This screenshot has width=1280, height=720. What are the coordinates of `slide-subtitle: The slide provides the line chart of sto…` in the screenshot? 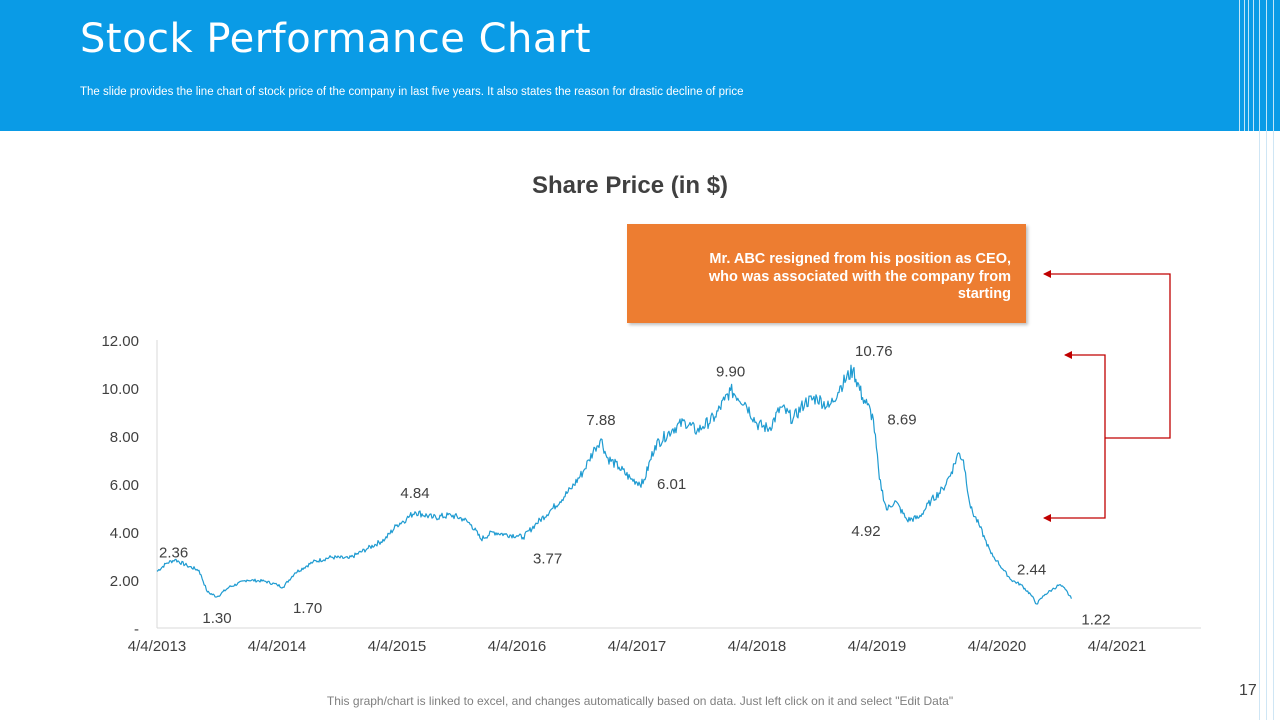 It's located at (412, 92).